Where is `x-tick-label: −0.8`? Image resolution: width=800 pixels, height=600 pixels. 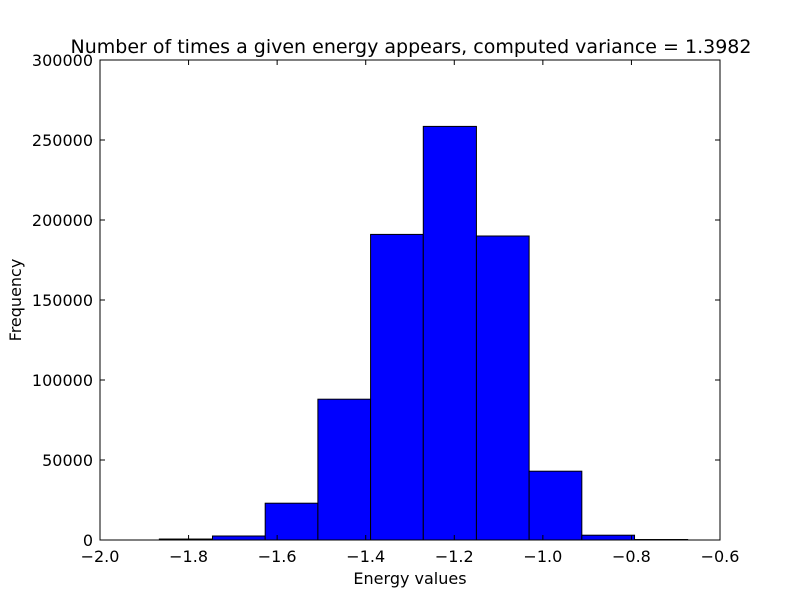 x-tick-label: −0.8 is located at coordinates (631, 556).